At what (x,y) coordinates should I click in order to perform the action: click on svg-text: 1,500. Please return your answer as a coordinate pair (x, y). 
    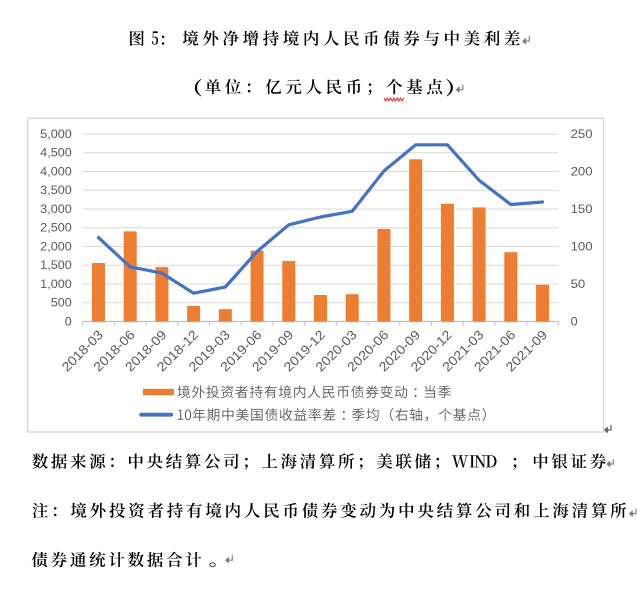
    Looking at the image, I should click on (56, 265).